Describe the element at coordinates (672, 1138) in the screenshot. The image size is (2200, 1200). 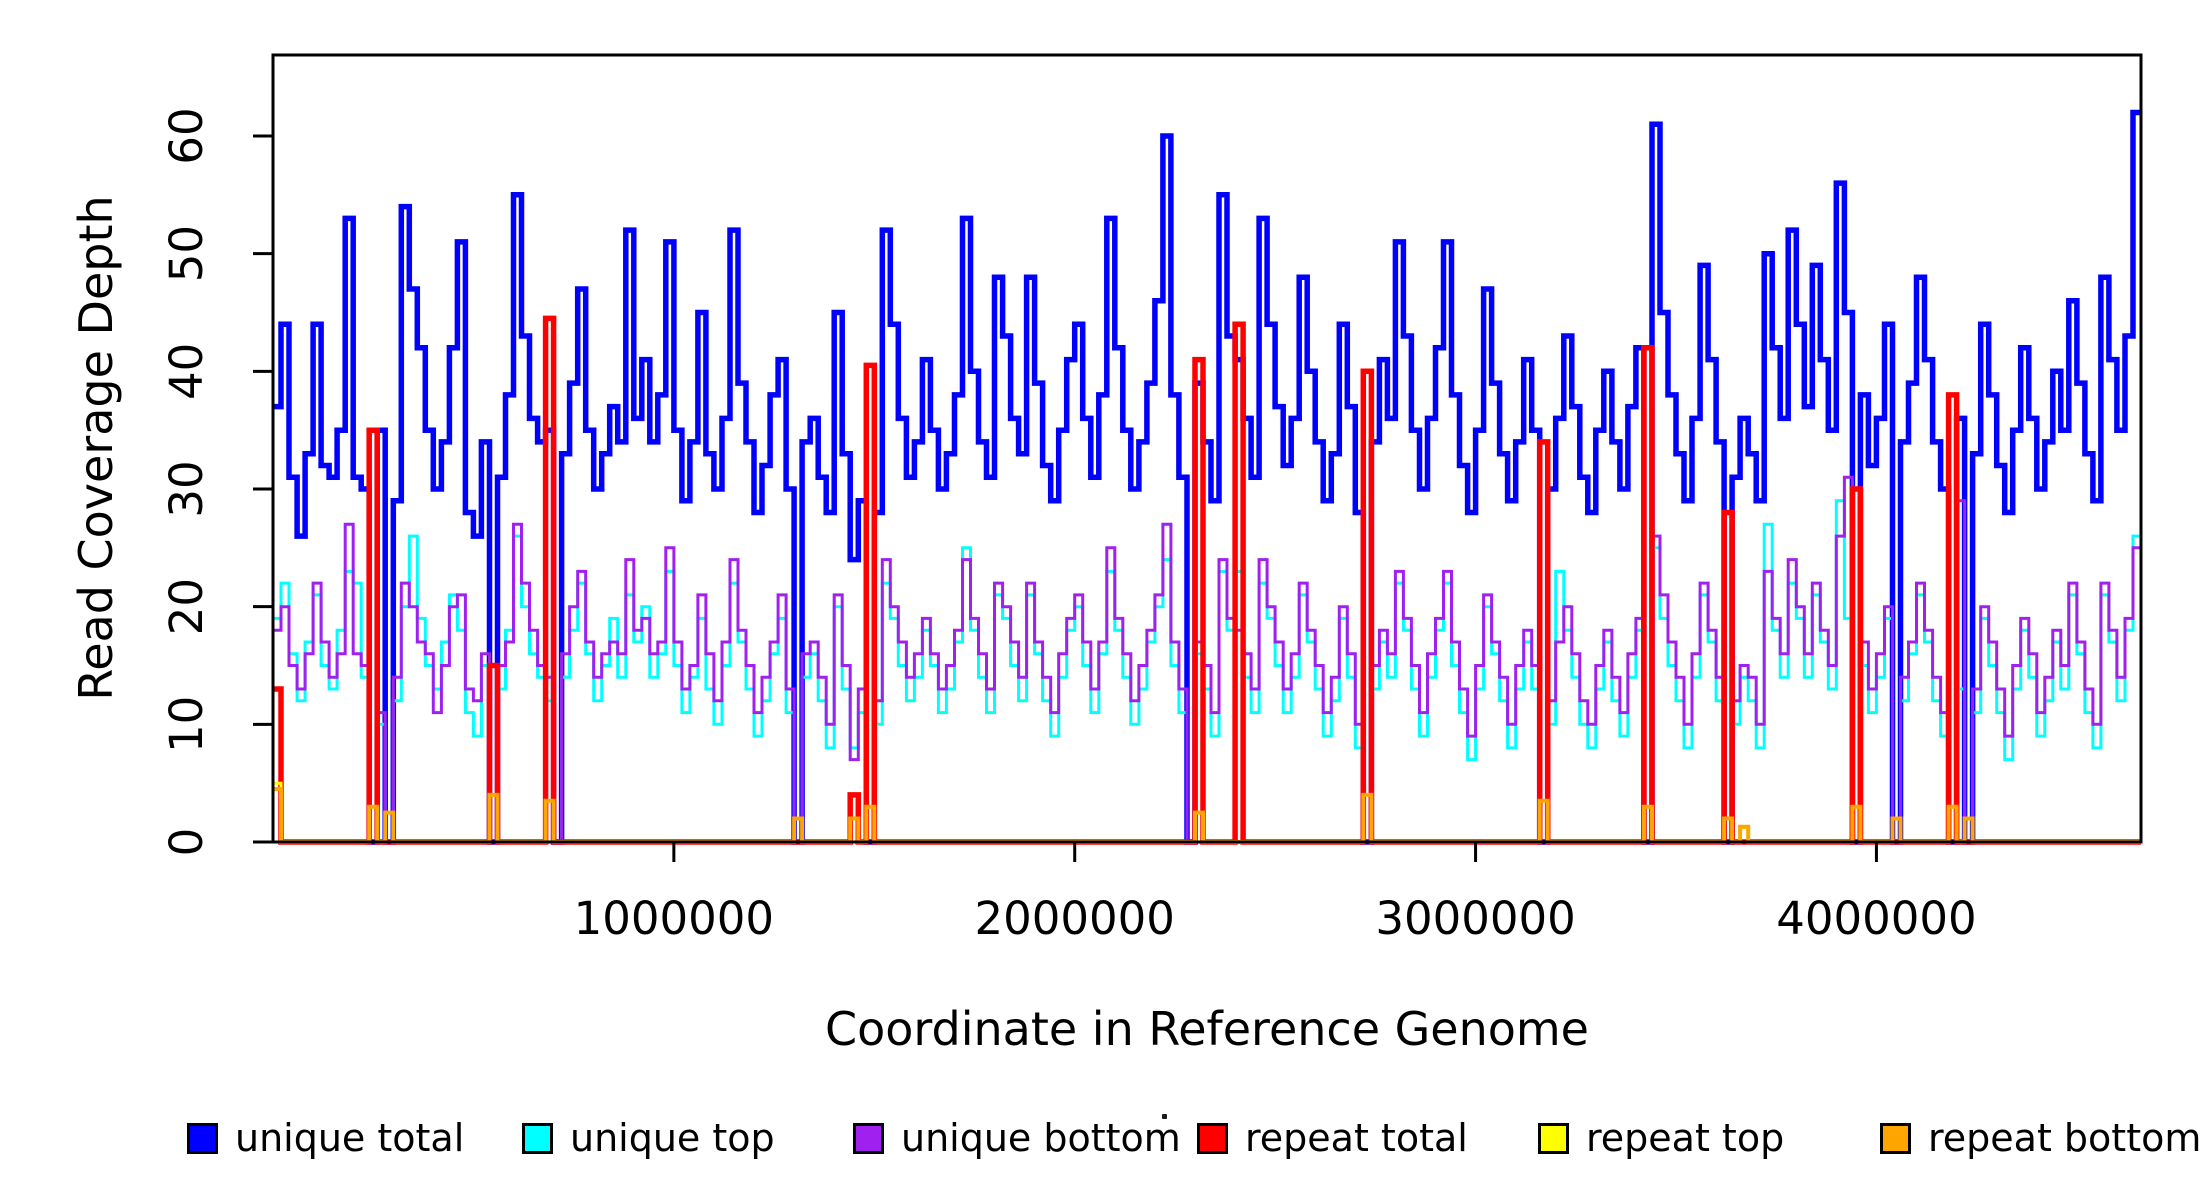
I see `legend-label: unique top` at that location.